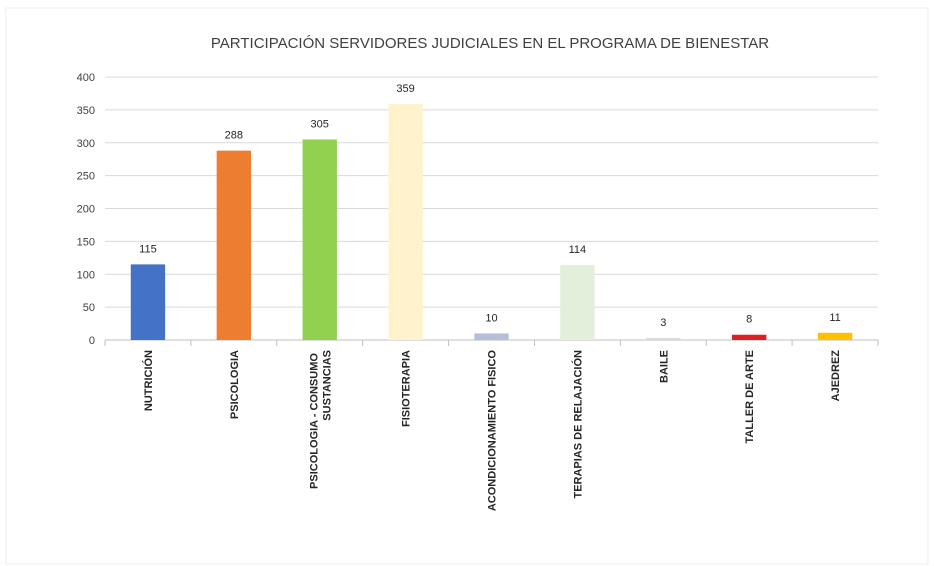 Image resolution: width=934 pixels, height=566 pixels. What do you see at coordinates (89, 308) in the screenshot?
I see `y-tick-label: 50` at bounding box center [89, 308].